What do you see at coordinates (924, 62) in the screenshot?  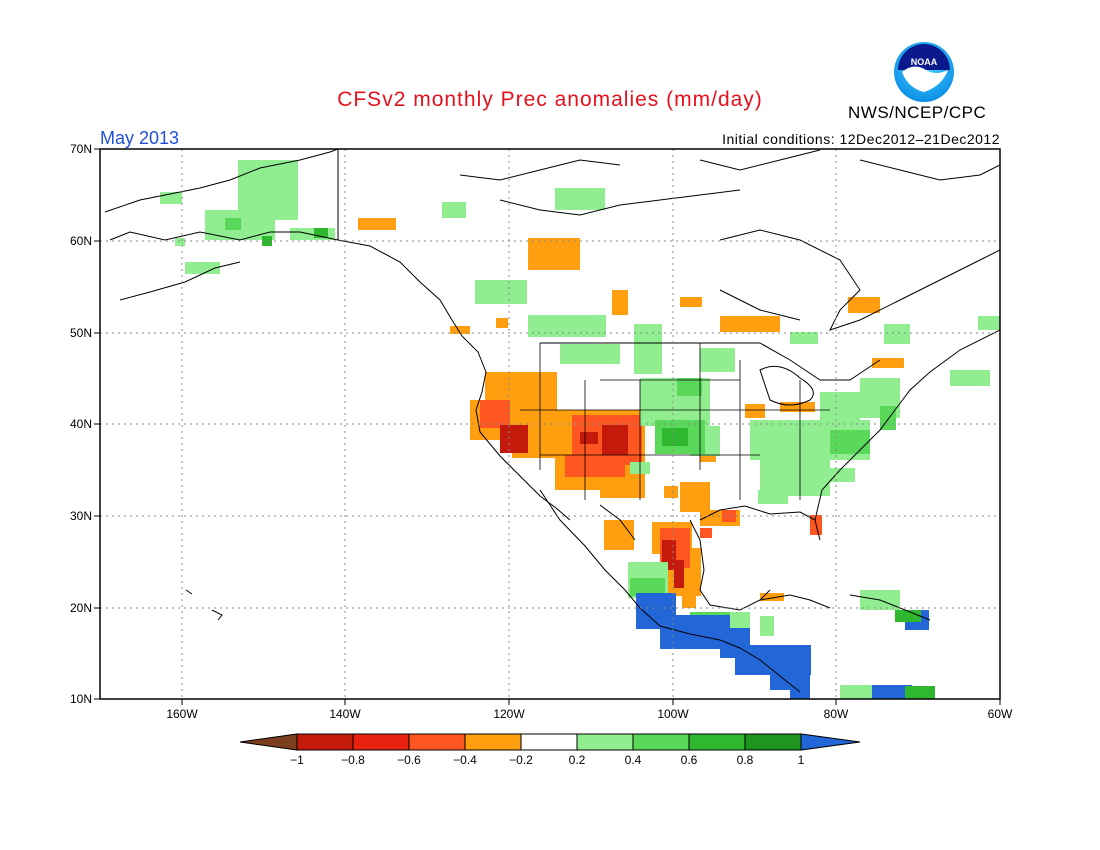 I see `noaa-logo-text: NOAA` at bounding box center [924, 62].